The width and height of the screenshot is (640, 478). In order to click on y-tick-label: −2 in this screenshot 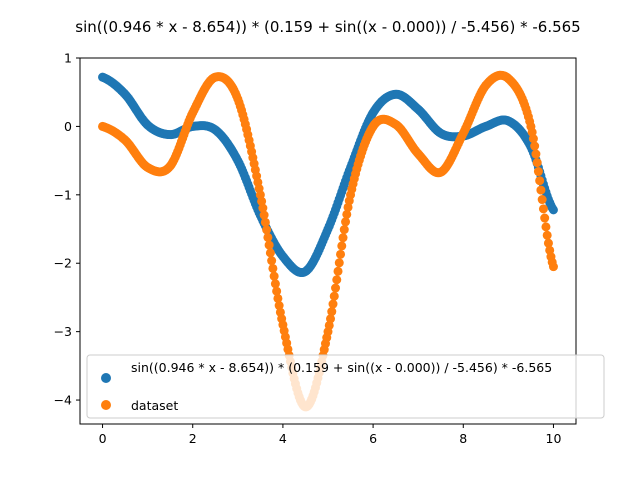, I will do `click(63, 263)`.